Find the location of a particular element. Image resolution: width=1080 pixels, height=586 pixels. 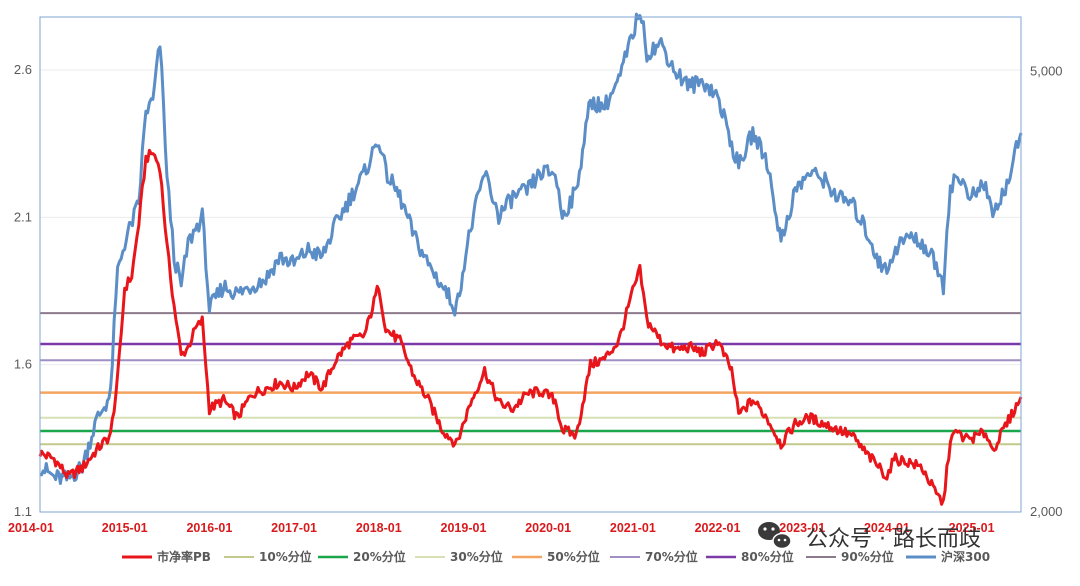

x-tick-label: 2018-01 is located at coordinates (379, 528).